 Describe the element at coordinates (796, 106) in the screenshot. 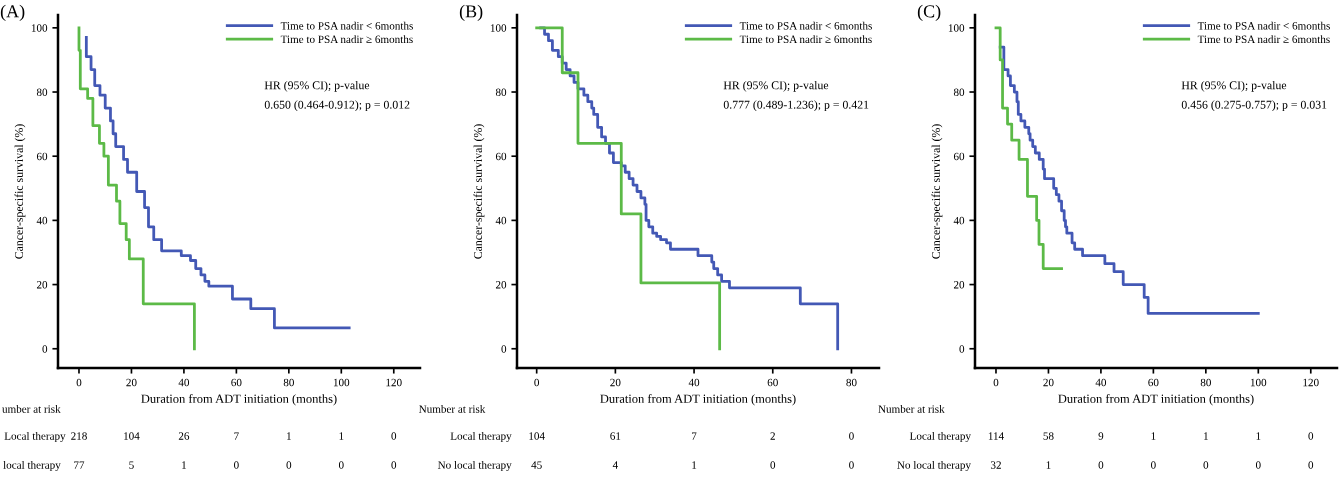

I see `annotation: 0.777 (0.489-1.236); p = 0.421` at that location.